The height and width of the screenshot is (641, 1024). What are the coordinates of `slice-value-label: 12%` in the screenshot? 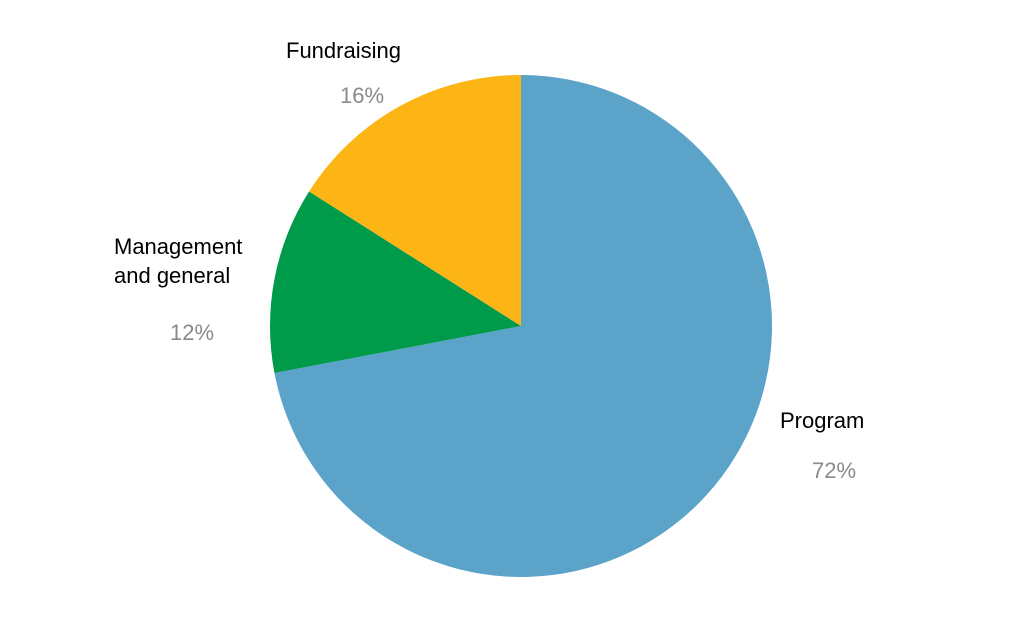 It's located at (192, 332).